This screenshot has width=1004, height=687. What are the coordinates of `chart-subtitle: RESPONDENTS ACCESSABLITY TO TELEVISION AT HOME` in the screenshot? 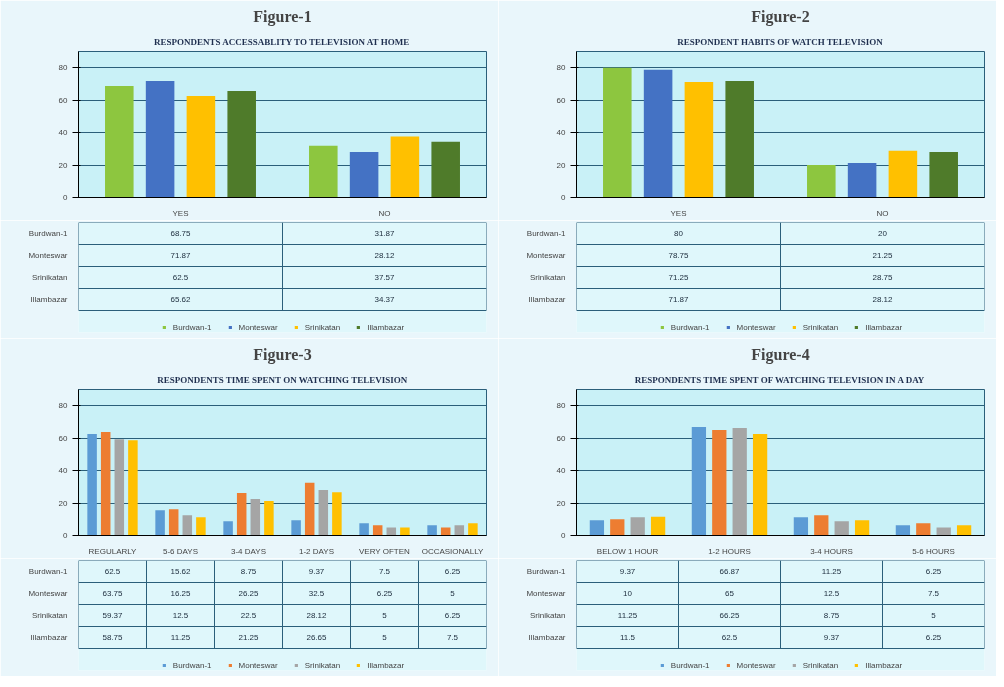 It's located at (282, 41).